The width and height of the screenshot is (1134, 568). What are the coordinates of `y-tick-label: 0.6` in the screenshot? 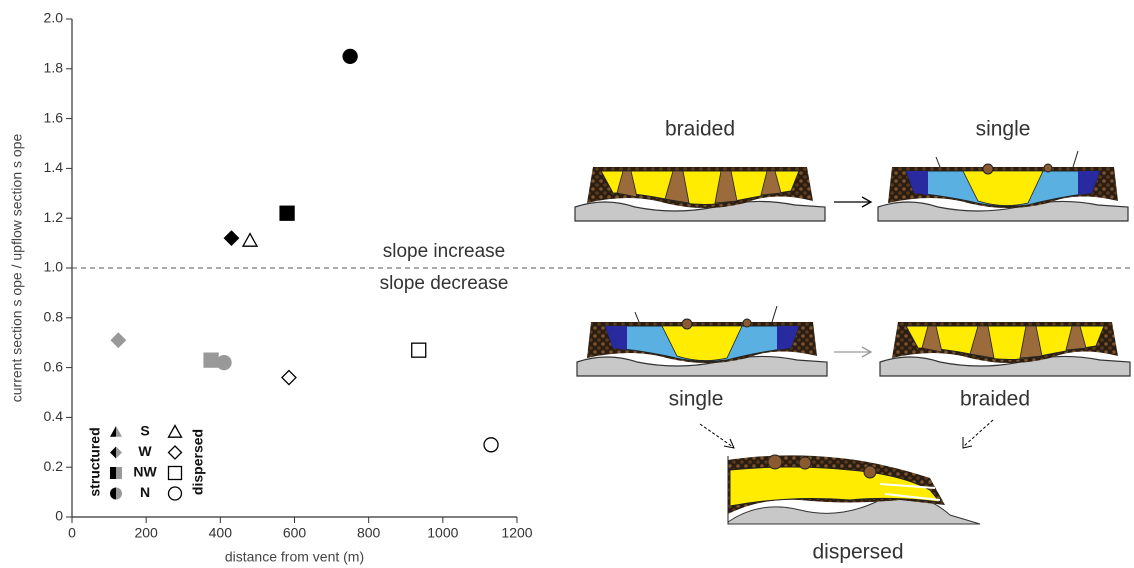 It's located at (54, 366).